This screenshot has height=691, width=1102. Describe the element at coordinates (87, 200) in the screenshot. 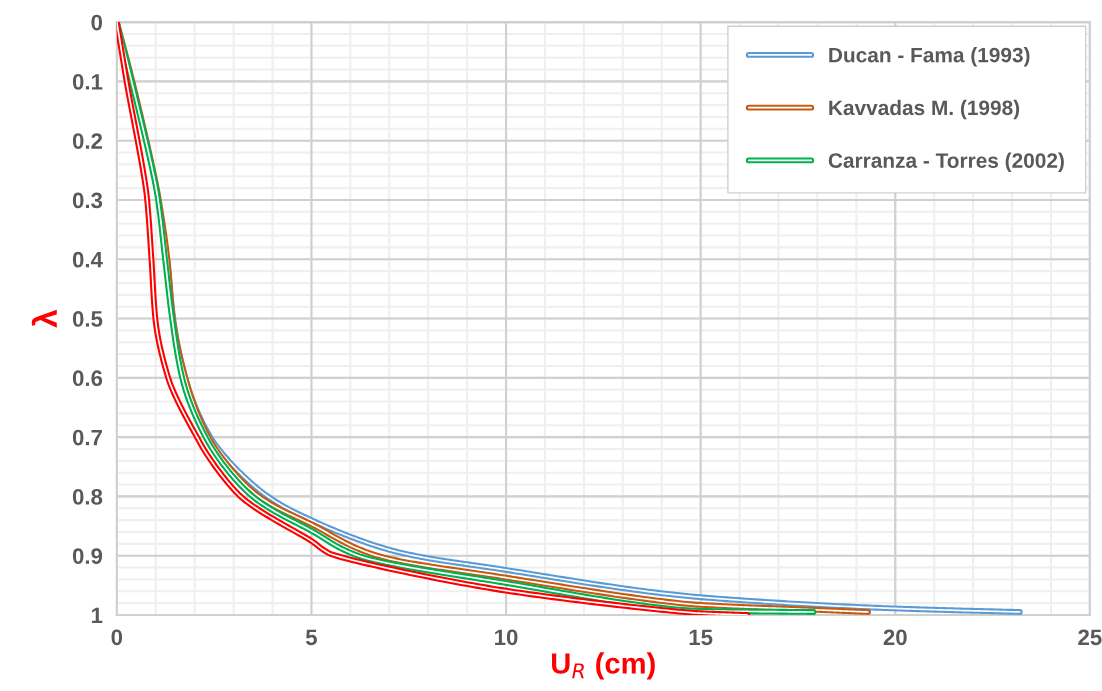

I see `y-tick-label: 0.3` at that location.